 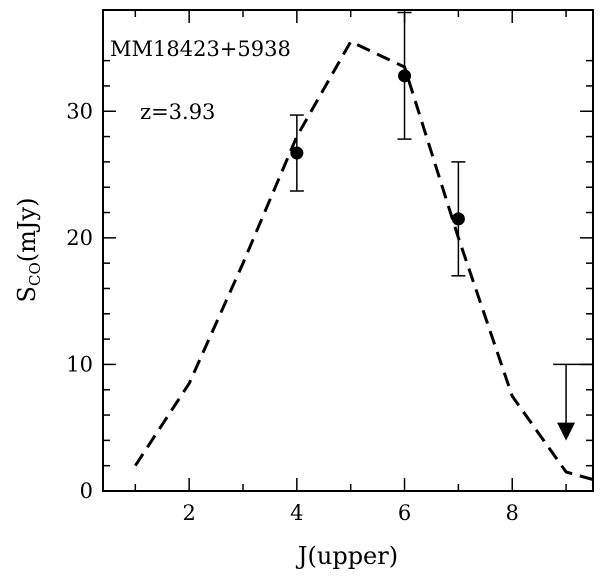 I want to click on y-axis-label: SCO(mJy), so click(x=28, y=250).